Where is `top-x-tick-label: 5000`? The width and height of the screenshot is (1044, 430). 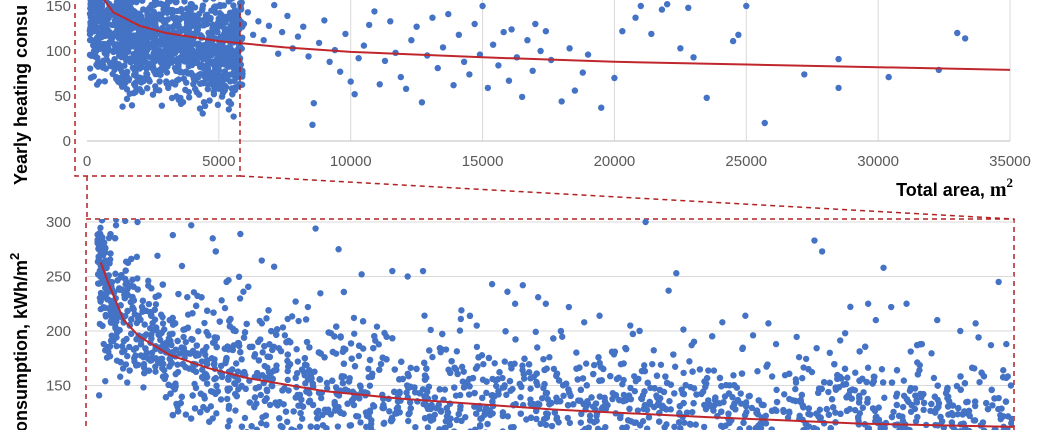
top-x-tick-label: 5000 is located at coordinates (218, 161).